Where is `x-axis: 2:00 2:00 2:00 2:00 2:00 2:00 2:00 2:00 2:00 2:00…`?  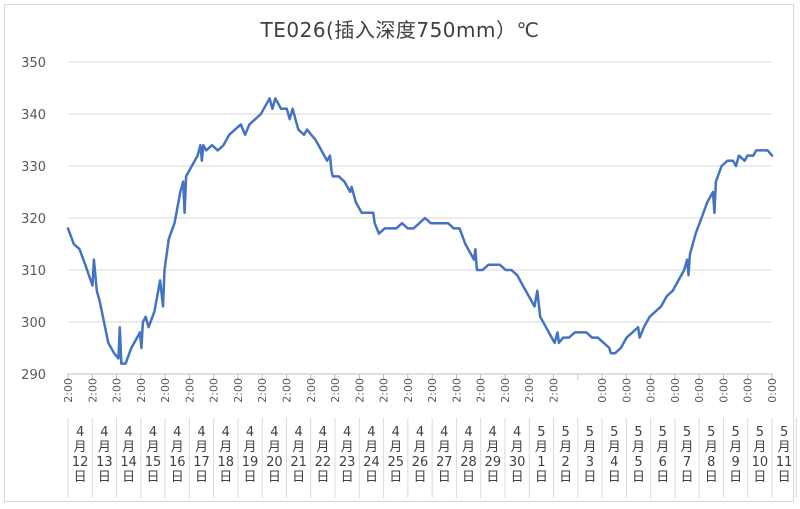
x-axis: 2:00 2:00 2:00 2:00 2:00 2:00 2:00 2:00 2:00 2:00… is located at coordinates (420, 388).